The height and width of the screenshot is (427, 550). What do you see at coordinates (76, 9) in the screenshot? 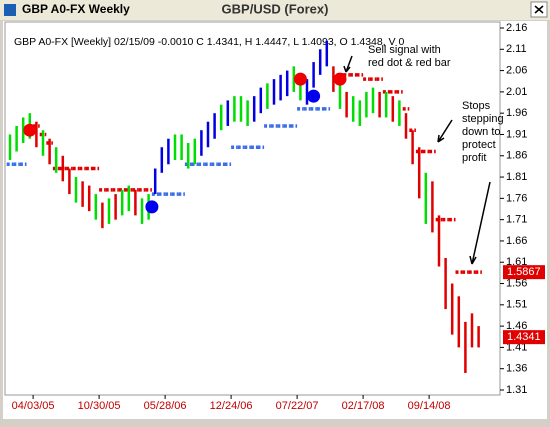
I see `window-title: GBP A0-FX Weekly` at bounding box center [76, 9].